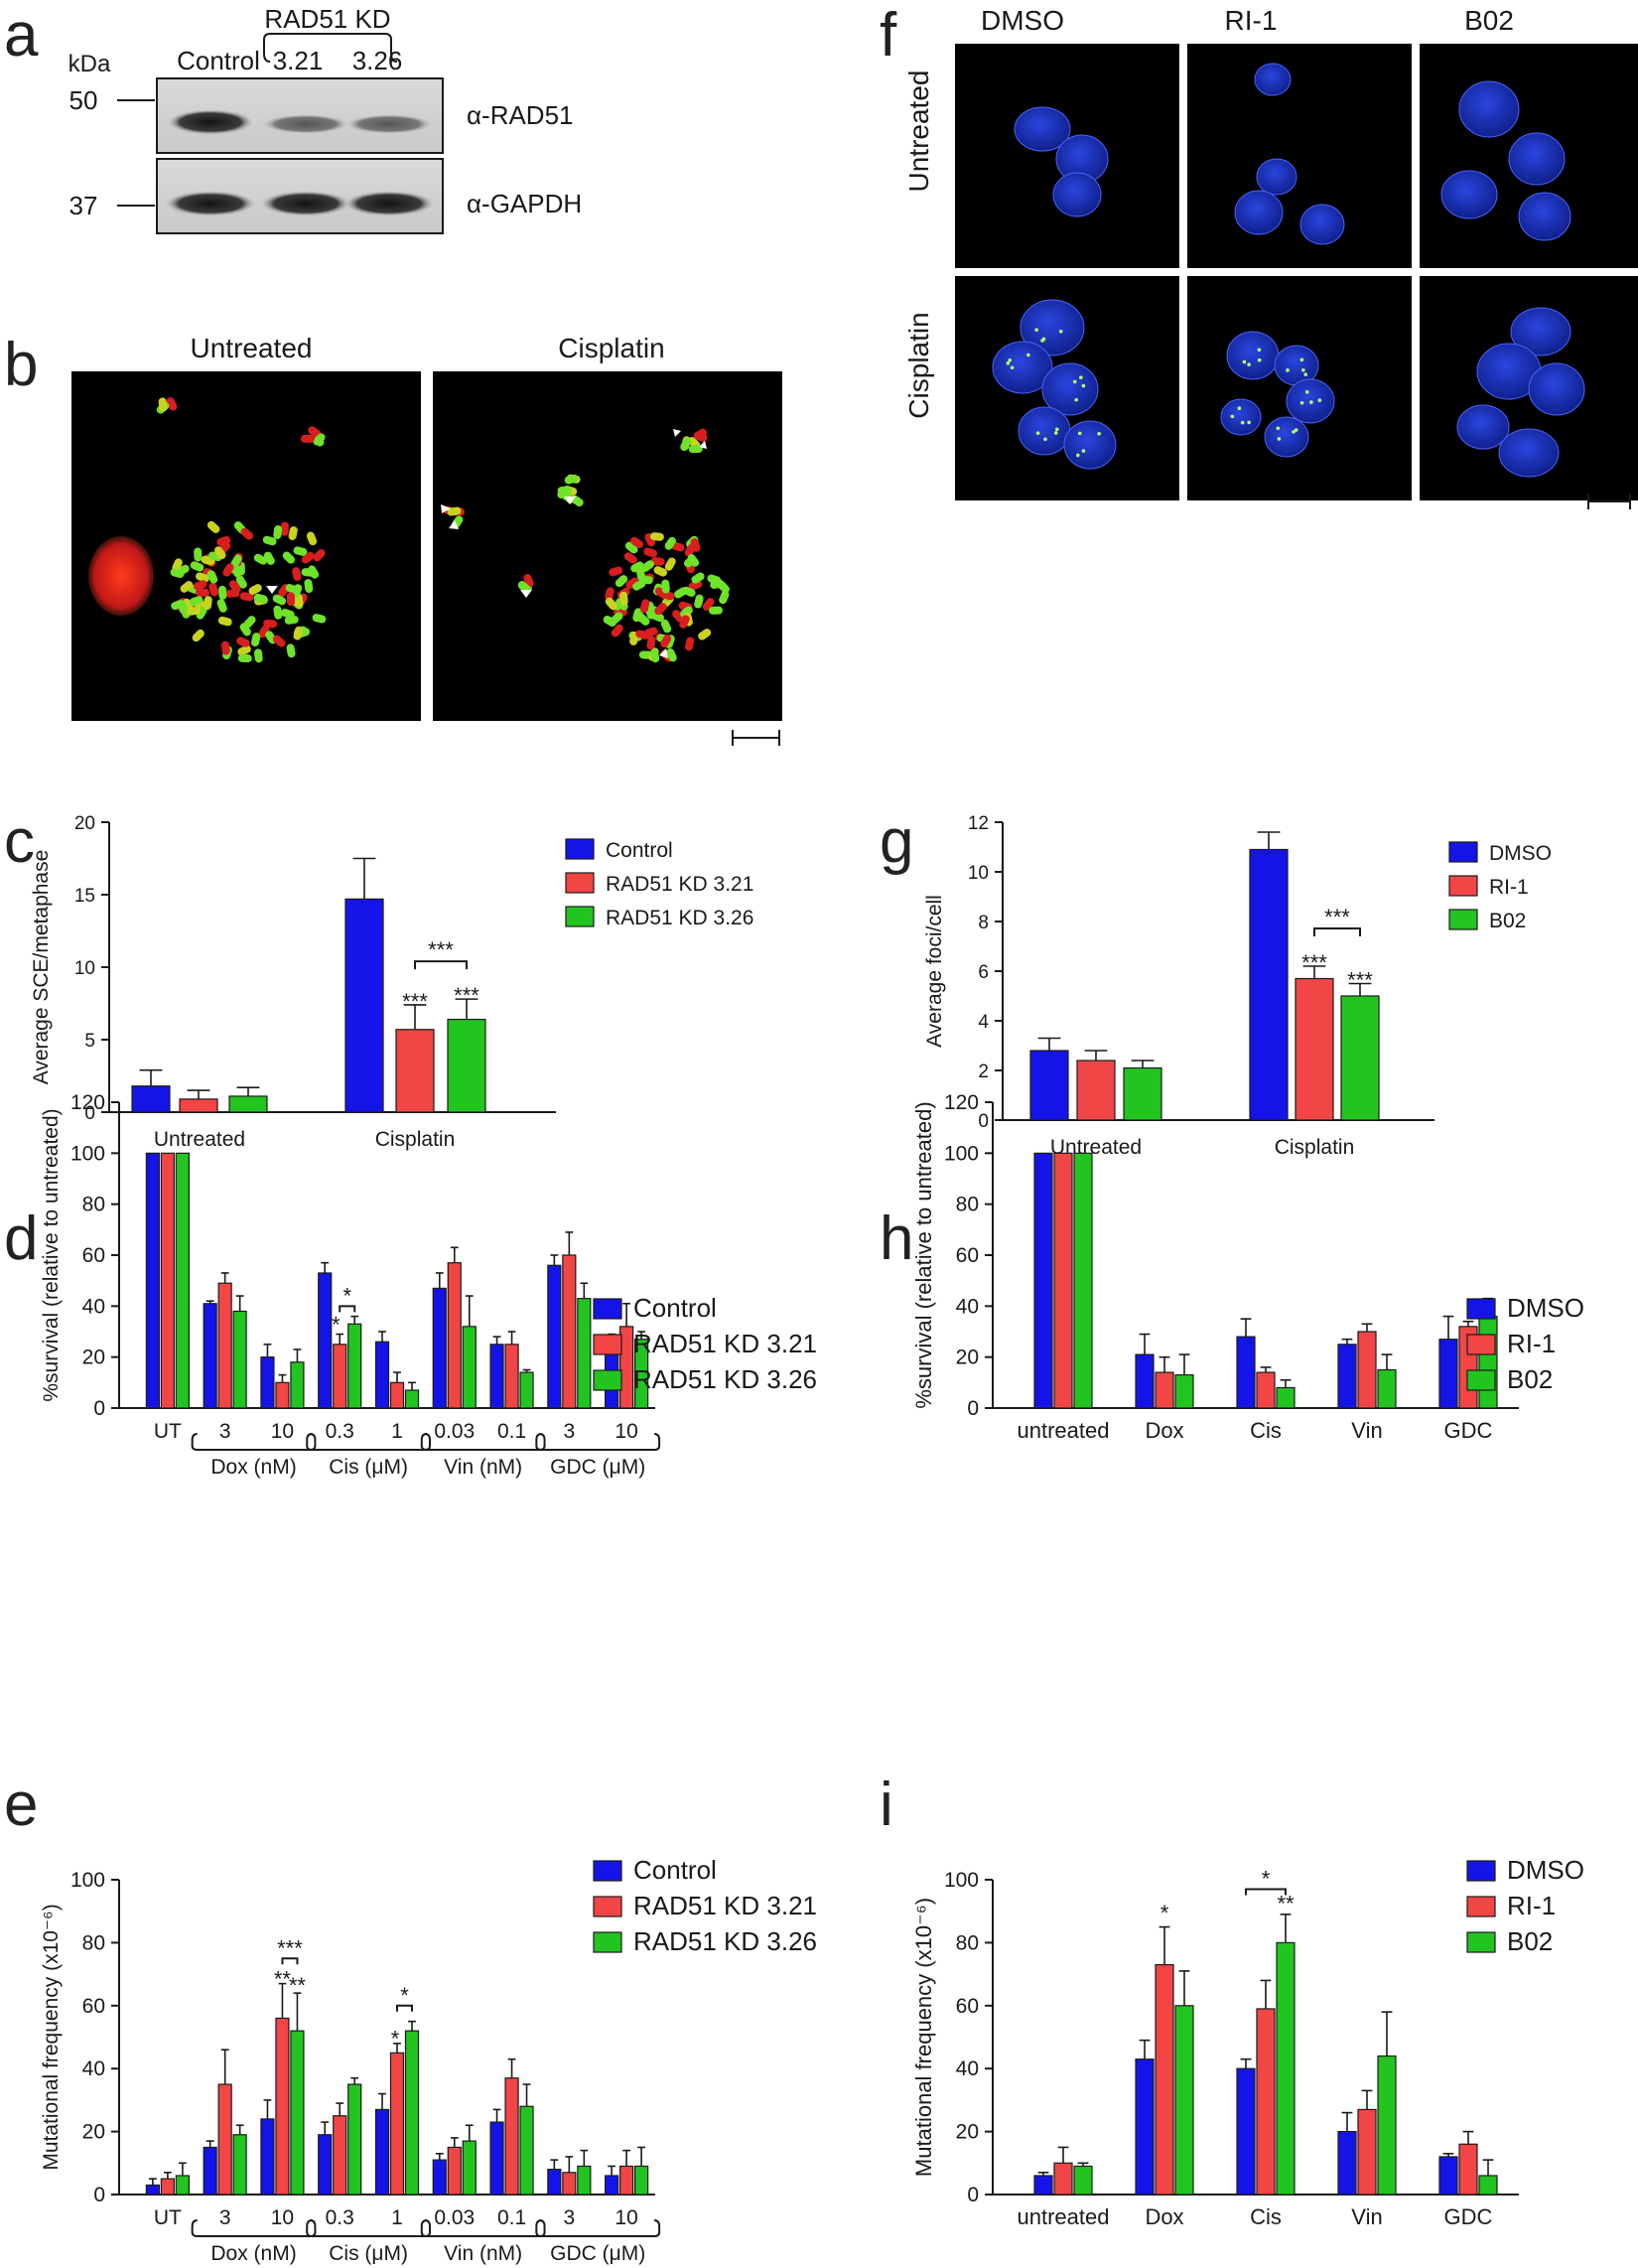 This screenshot has height=2268, width=1638. I want to click on sce-arrowheads, so click(486, 543).